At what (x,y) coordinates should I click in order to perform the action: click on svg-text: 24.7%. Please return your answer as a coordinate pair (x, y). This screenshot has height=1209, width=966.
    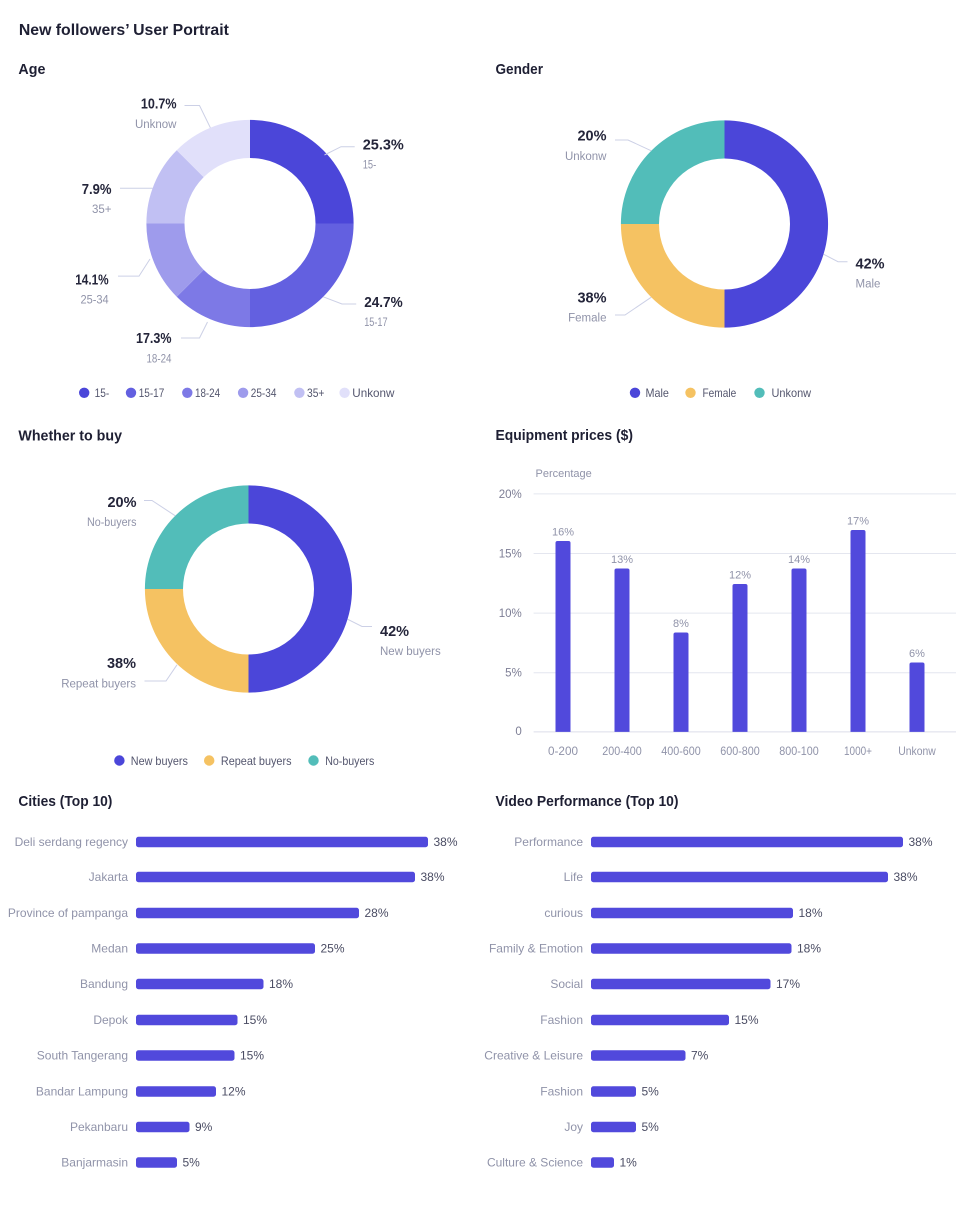
    Looking at the image, I should click on (383, 303).